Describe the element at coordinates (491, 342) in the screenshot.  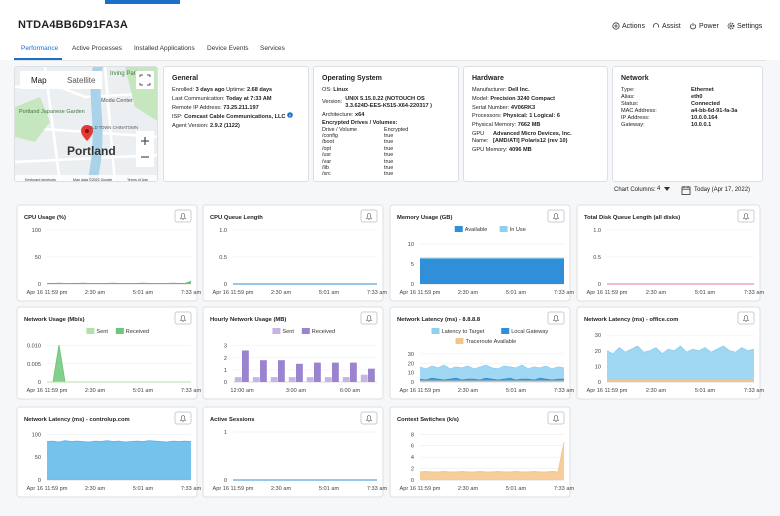
I see `legend-label: Traceroute Available` at that location.